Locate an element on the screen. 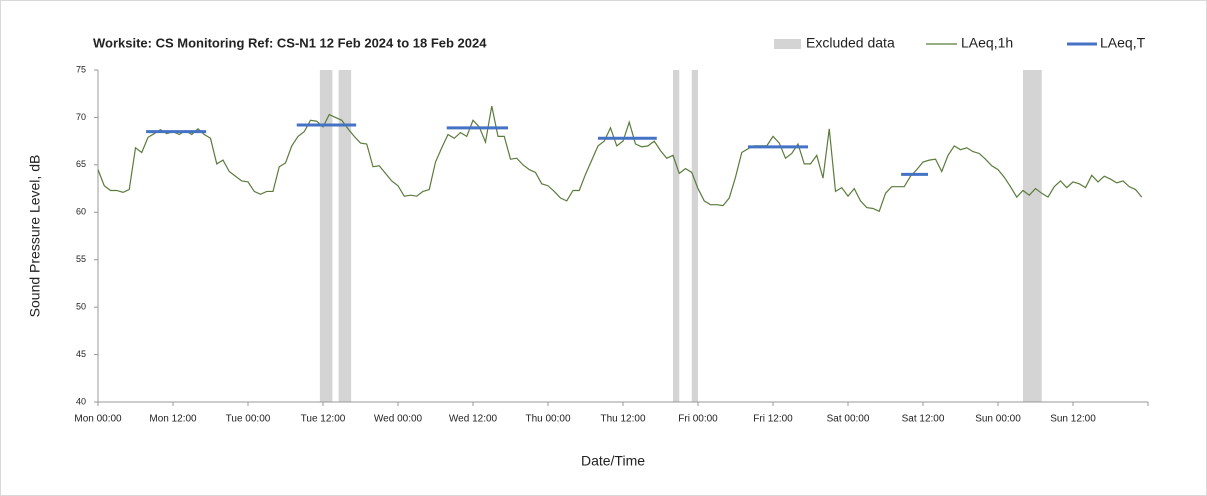 The image size is (1207, 496). y-tick-label: 55 is located at coordinates (81, 259).